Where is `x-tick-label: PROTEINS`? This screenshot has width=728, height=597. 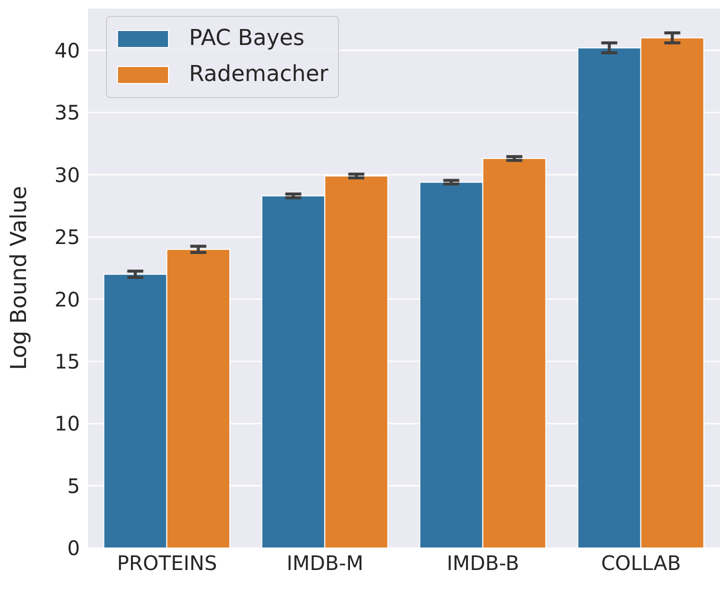 x-tick-label: PROTEINS is located at coordinates (167, 563).